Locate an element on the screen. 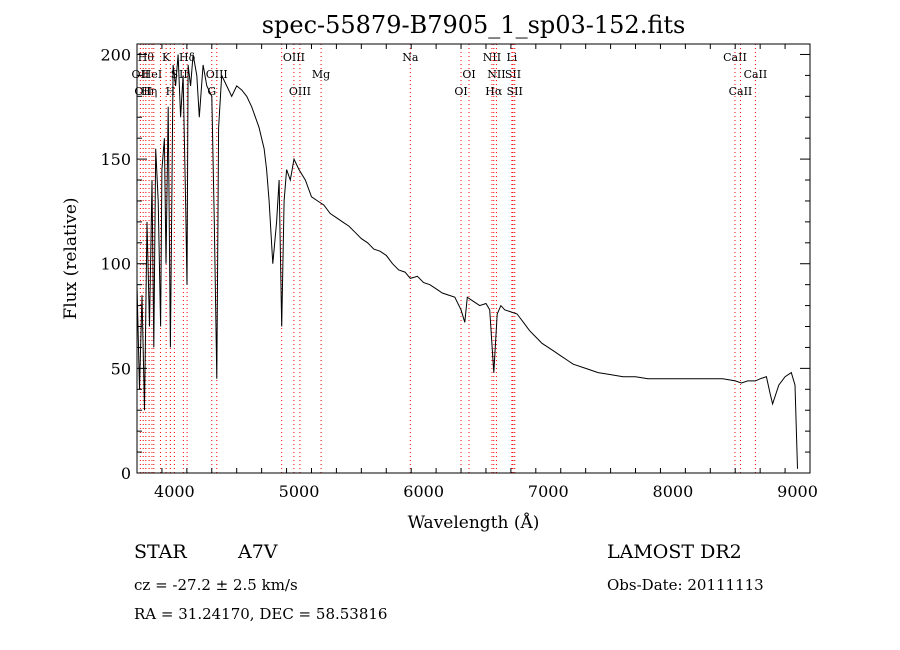  line-marker-label: Hα is located at coordinates (494, 91).